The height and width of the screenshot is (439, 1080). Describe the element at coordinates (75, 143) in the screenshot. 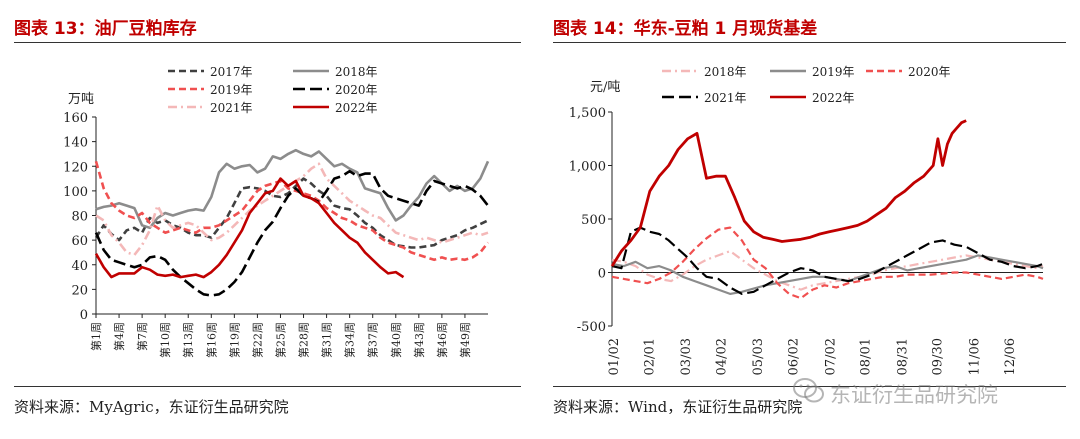

I see `left-y-tick-label: 140` at that location.